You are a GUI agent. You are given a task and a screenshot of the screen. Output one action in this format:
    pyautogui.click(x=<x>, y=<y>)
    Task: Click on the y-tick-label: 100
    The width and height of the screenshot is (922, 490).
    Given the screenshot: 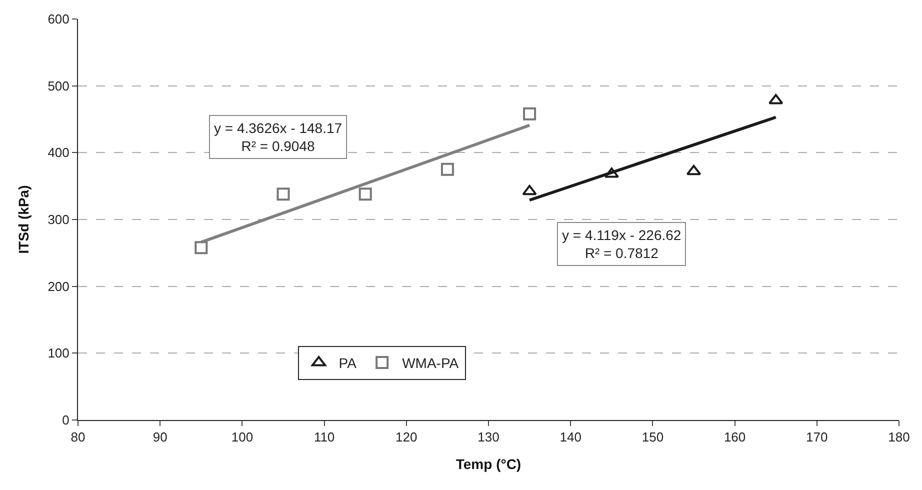 What is the action you would take?
    pyautogui.click(x=59, y=353)
    